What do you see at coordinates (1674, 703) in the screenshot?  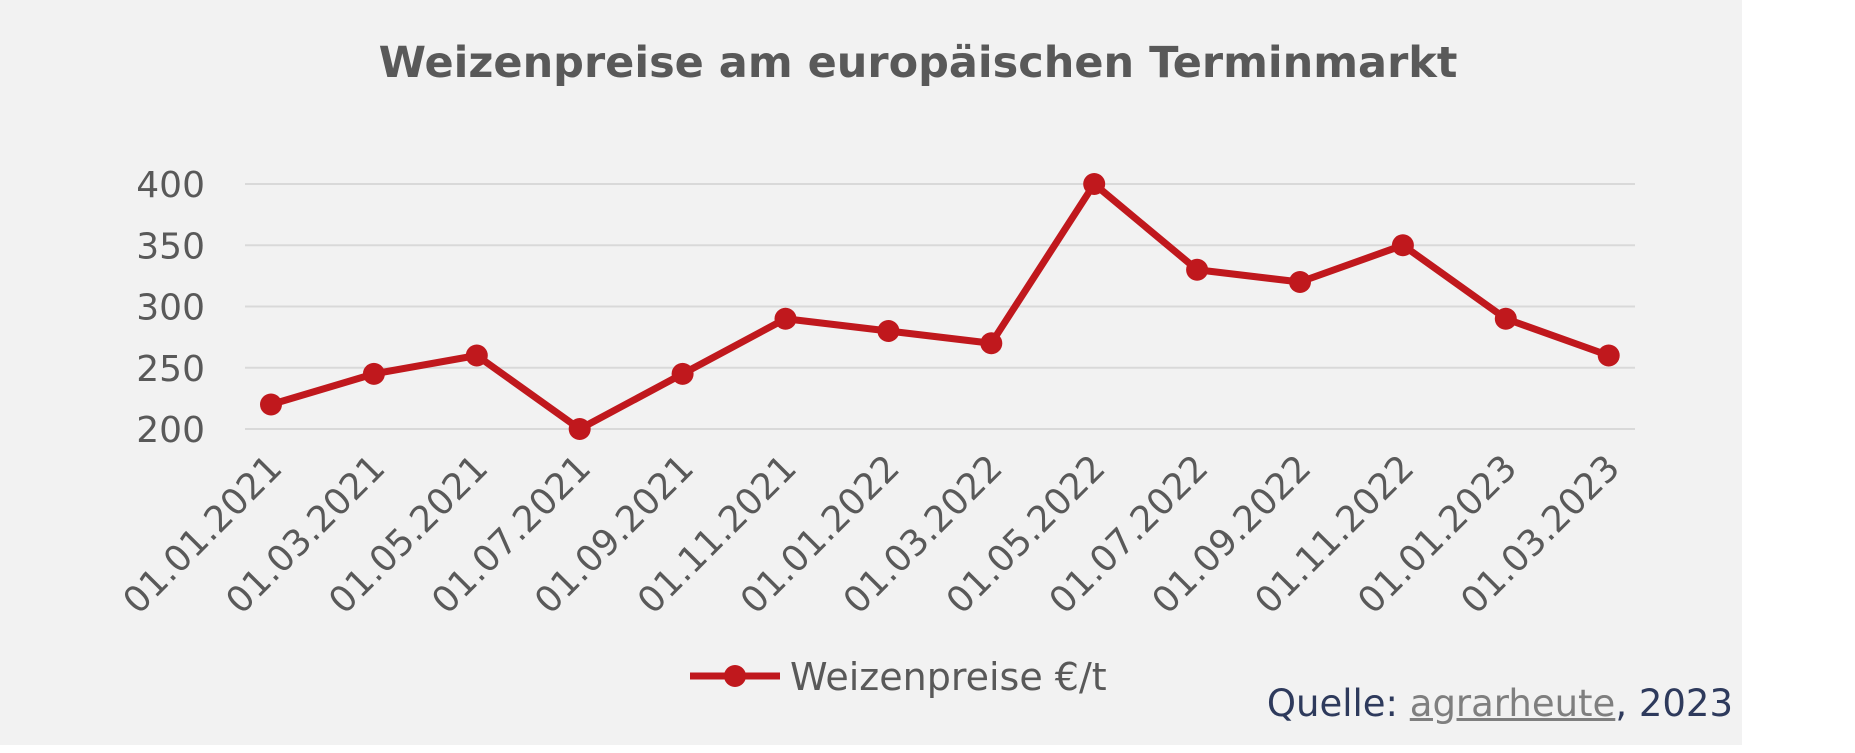 I see `source-suffix: , 2023` at bounding box center [1674, 703].